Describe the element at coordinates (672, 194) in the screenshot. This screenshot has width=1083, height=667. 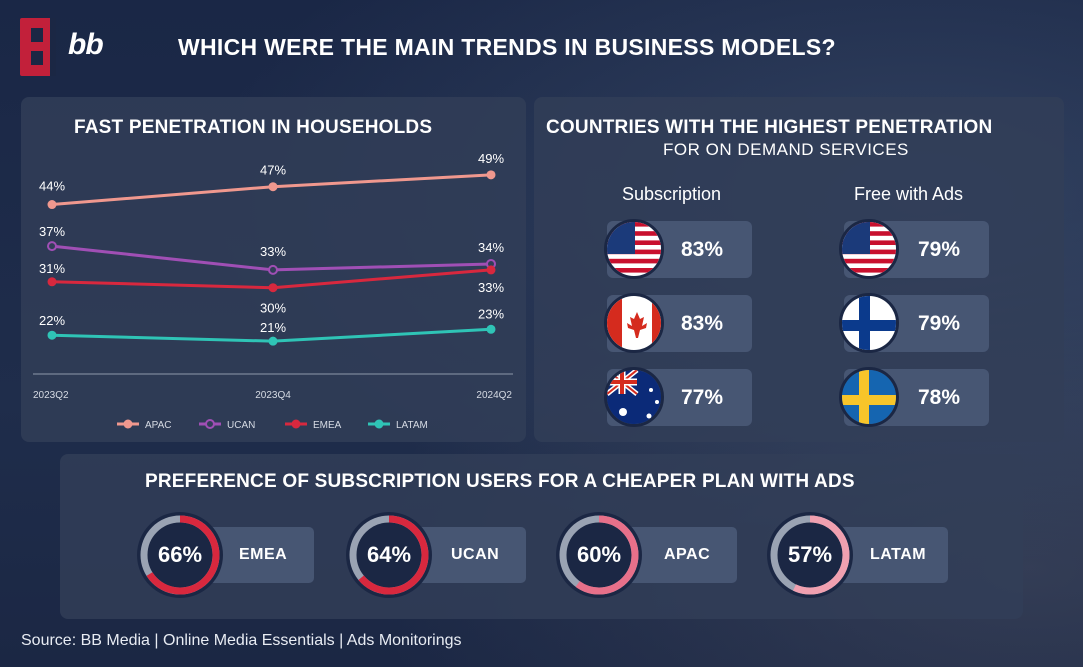
I see `subscription-column-header: Subscription` at that location.